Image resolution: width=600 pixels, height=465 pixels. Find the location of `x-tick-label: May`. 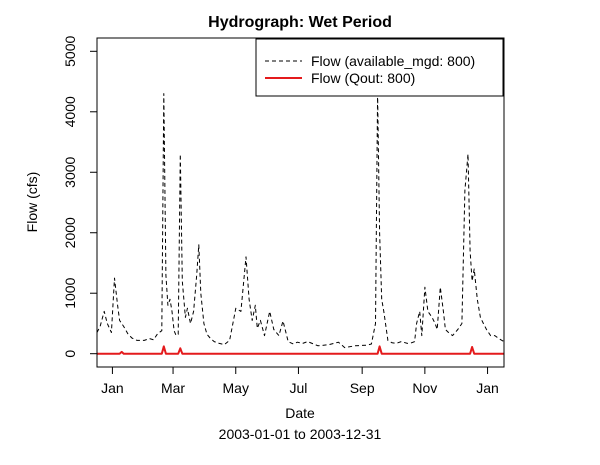

x-tick-label: May is located at coordinates (236, 388).